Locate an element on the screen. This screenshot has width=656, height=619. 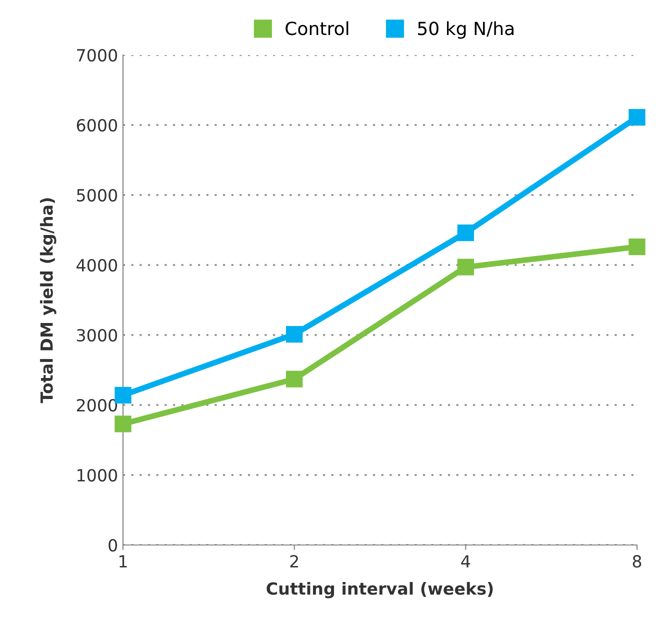
y-tick-label: 3000 is located at coordinates (97, 335).